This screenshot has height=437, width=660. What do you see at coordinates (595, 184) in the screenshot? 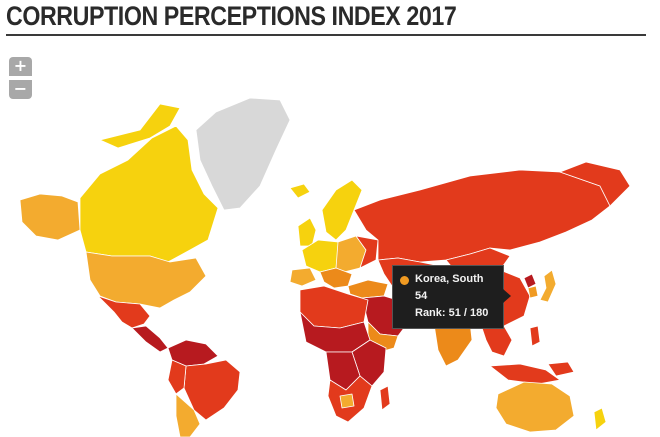
I see `country-russia-far-east` at bounding box center [595, 184].